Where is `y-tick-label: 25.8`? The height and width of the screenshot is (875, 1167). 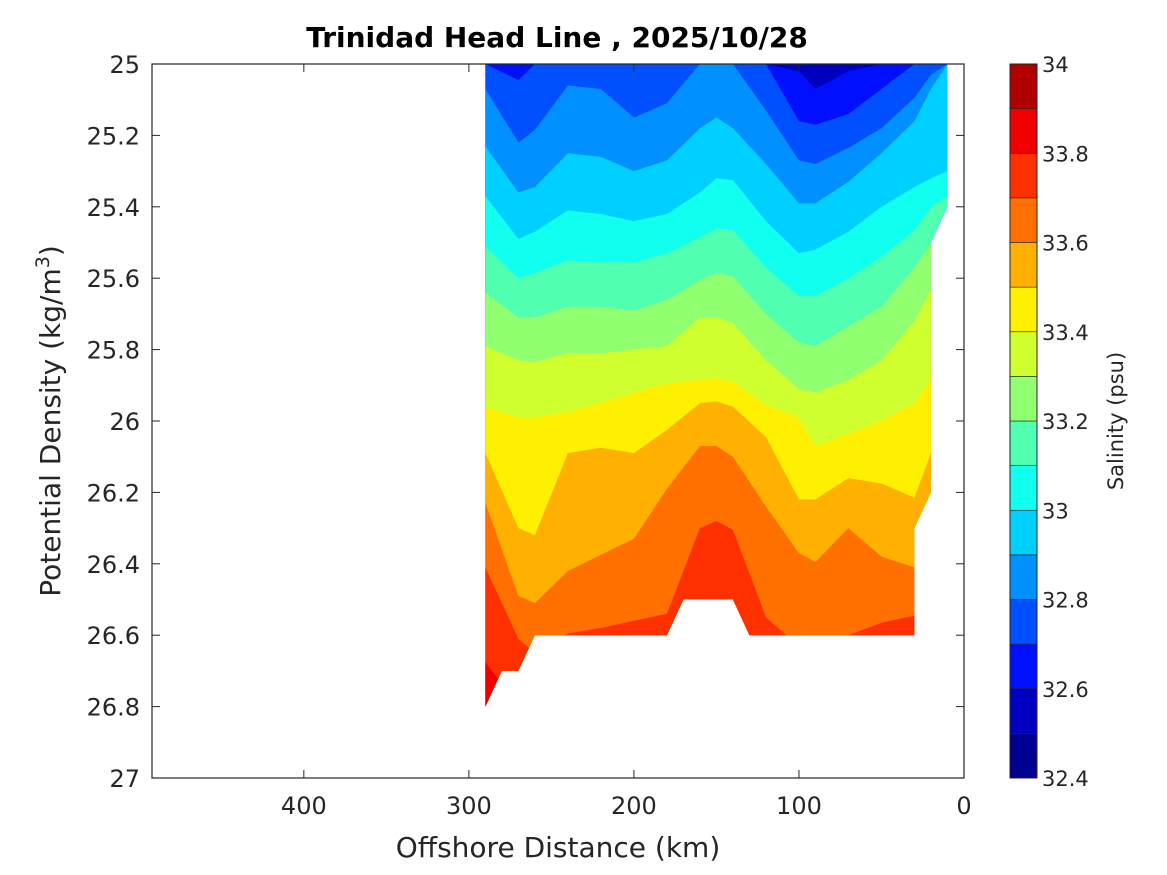 y-tick-label: 25.8 is located at coordinates (113, 351).